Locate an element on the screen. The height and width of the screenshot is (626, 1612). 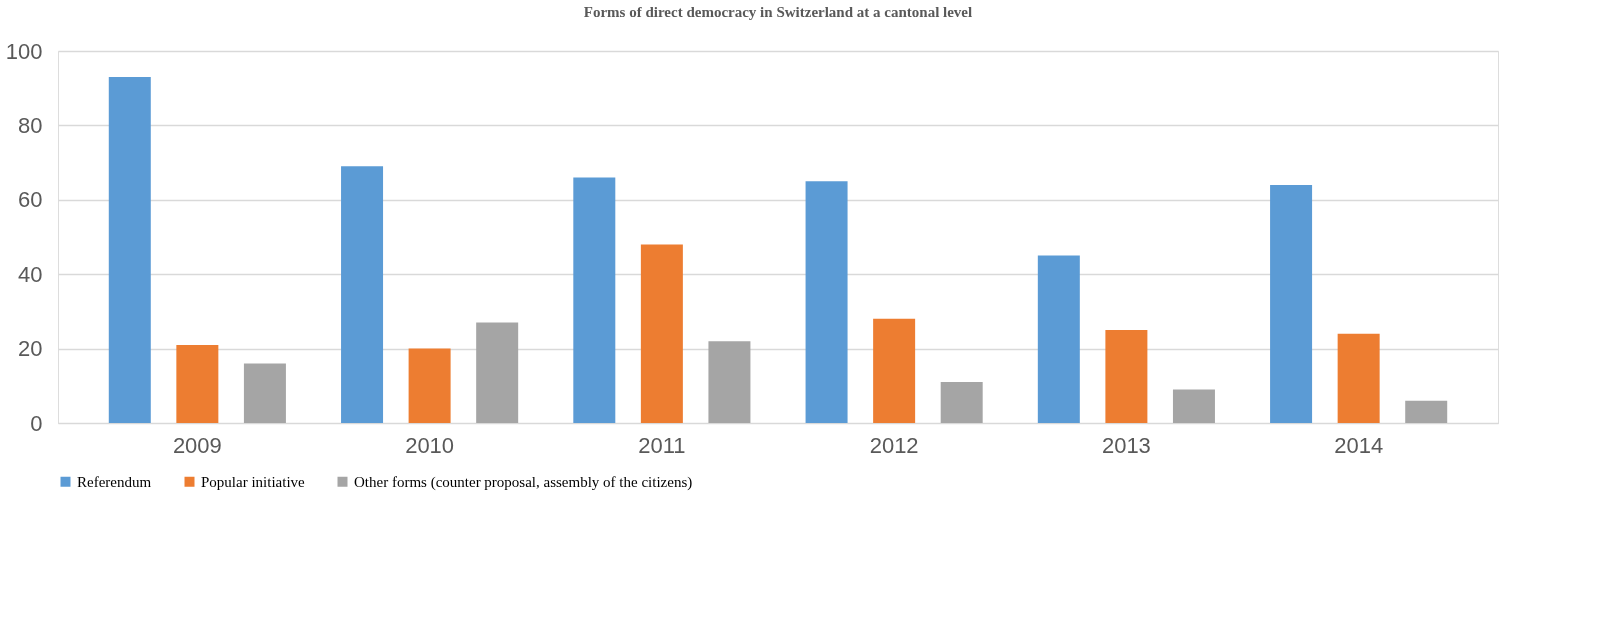
x-tick-label: 2011 is located at coordinates (662, 445).